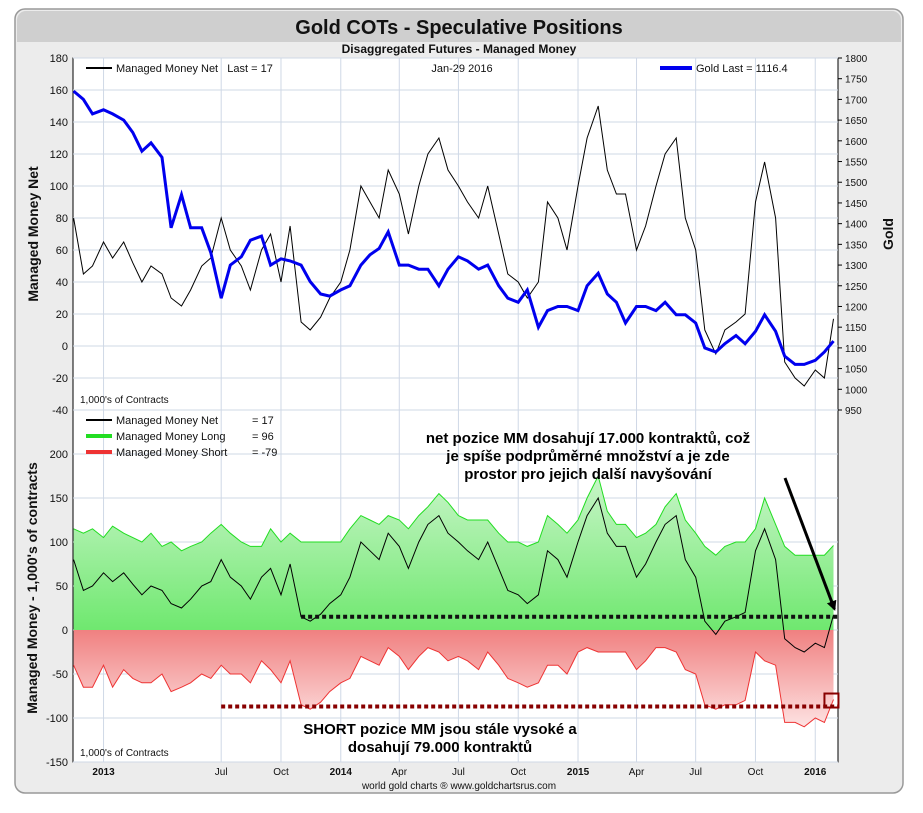 The height and width of the screenshot is (813, 923). I want to click on top-y-right-tick-label: 1700, so click(856, 100).